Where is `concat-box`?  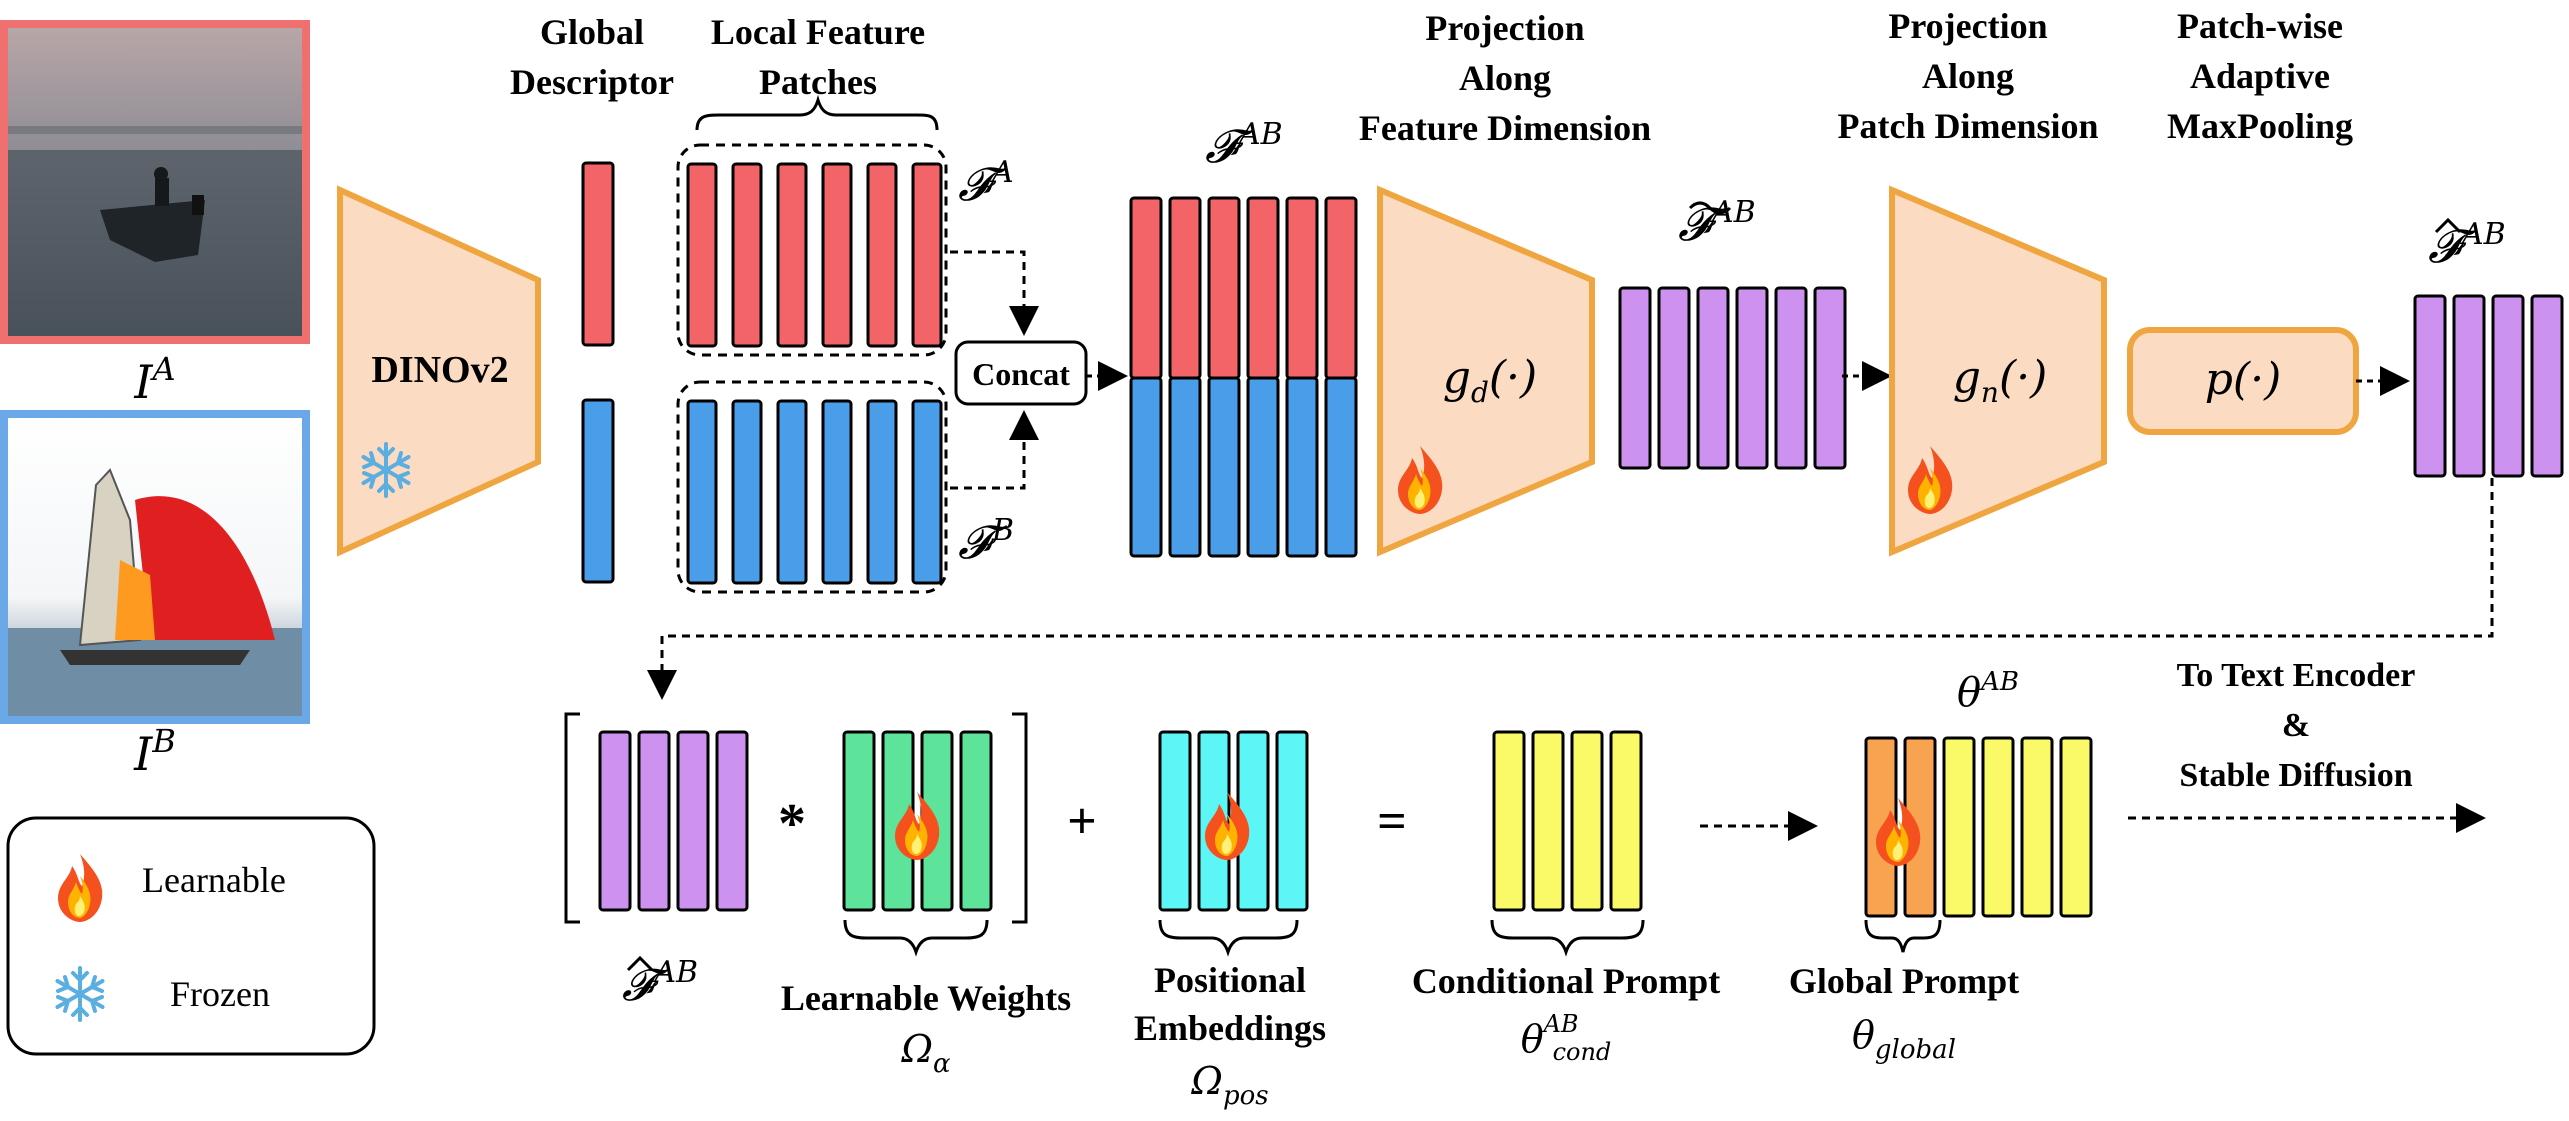
concat-box is located at coordinates (1021, 373).